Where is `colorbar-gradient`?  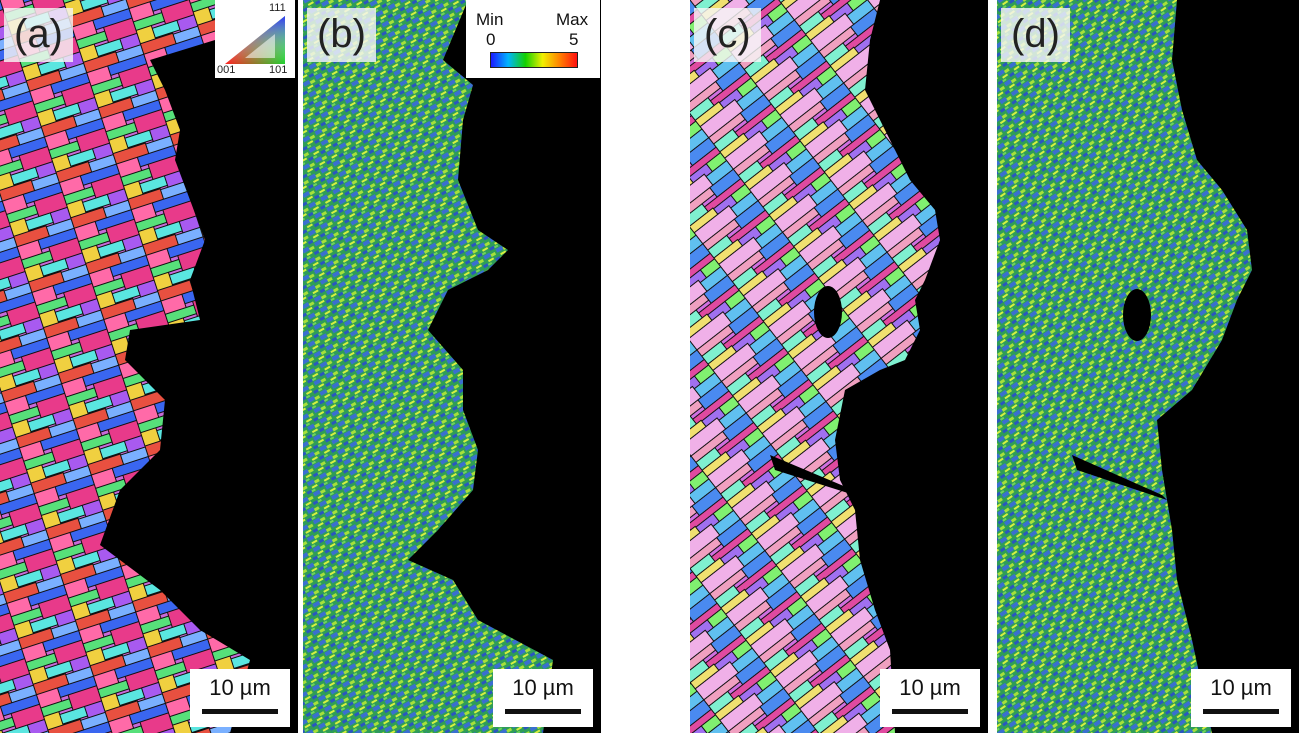
colorbar-gradient is located at coordinates (534, 60).